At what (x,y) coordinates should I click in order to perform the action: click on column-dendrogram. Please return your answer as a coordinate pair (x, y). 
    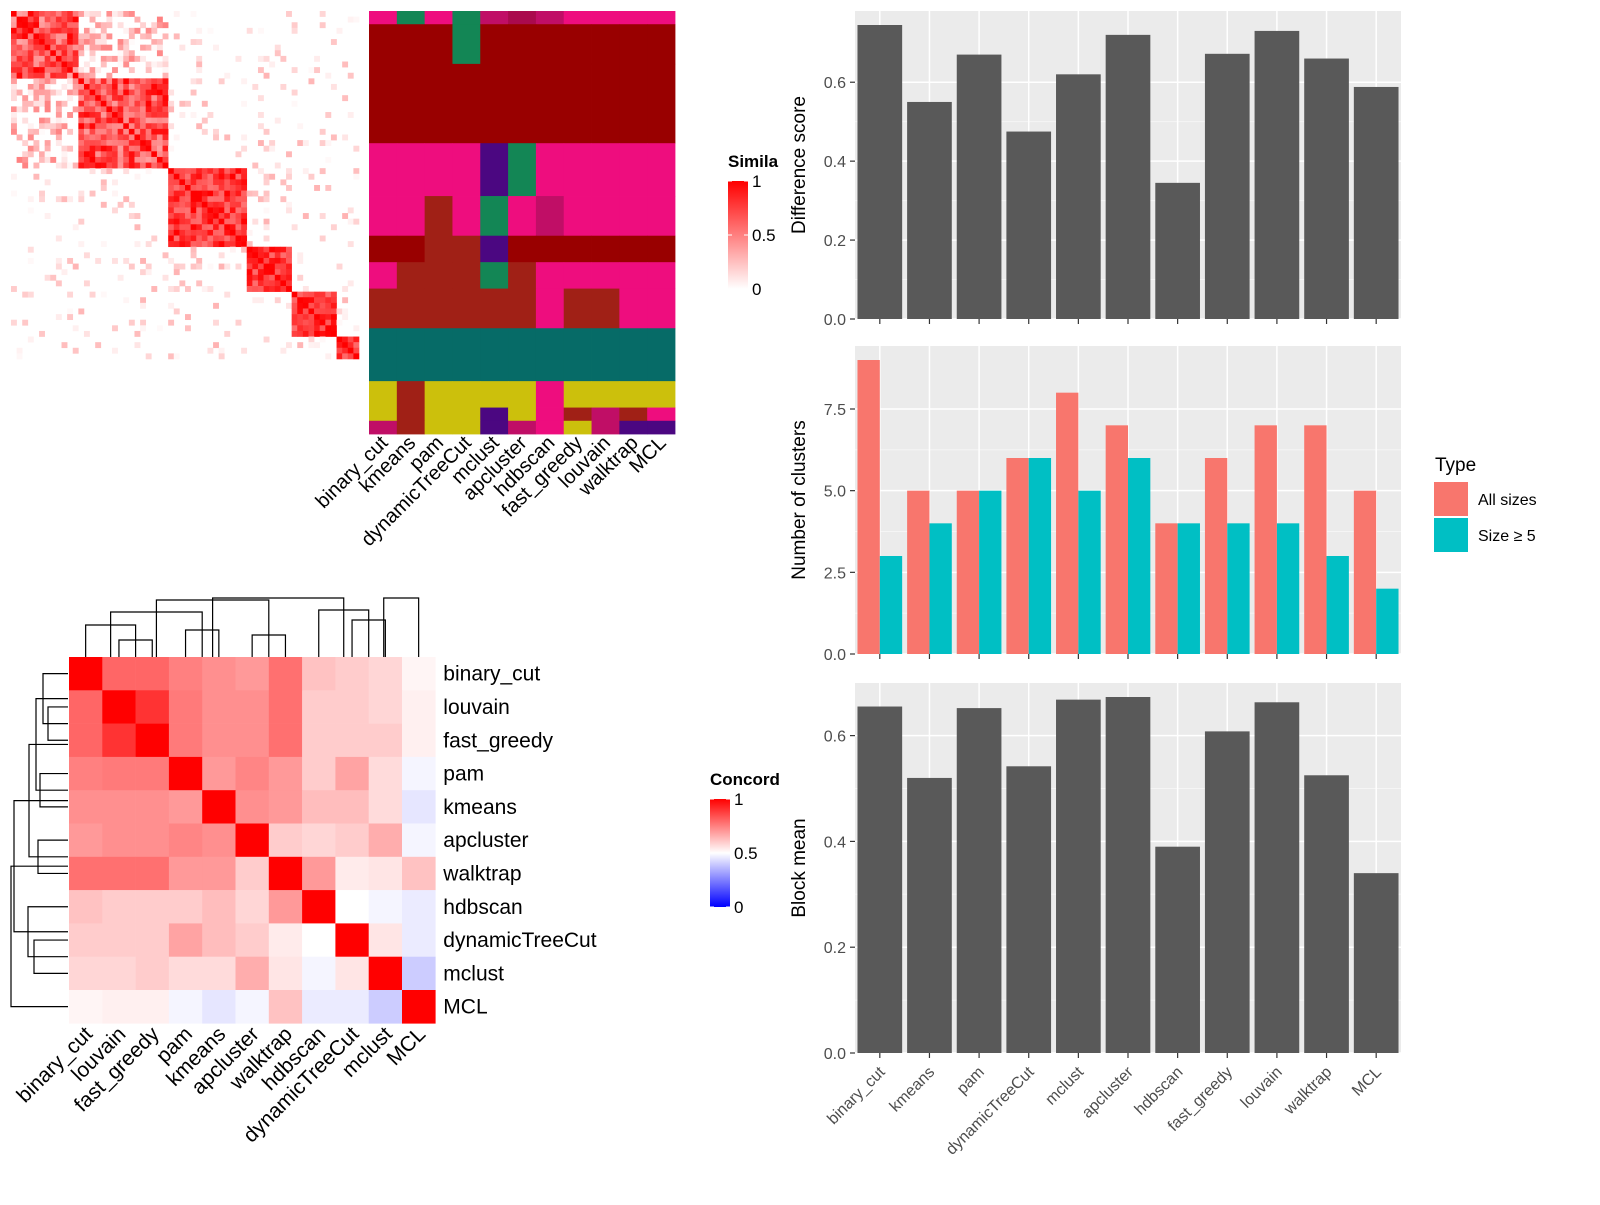
    Looking at the image, I should click on (252, 627).